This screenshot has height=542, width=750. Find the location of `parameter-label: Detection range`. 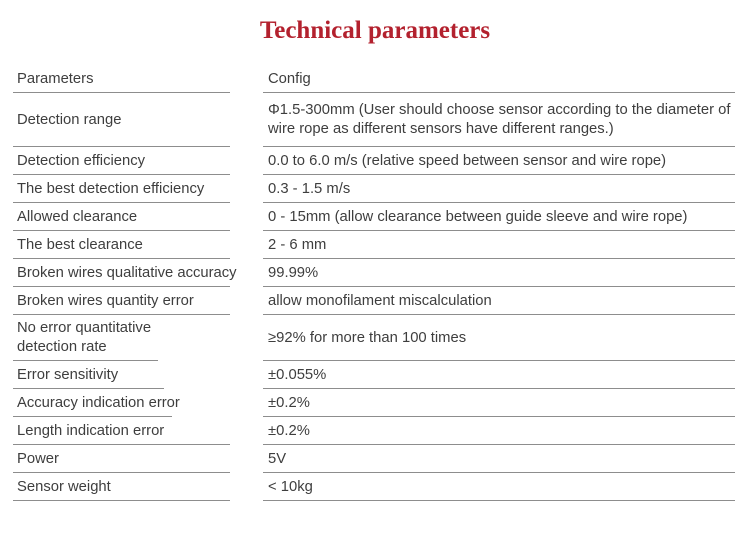

parameter-label: Detection range is located at coordinates (69, 119).